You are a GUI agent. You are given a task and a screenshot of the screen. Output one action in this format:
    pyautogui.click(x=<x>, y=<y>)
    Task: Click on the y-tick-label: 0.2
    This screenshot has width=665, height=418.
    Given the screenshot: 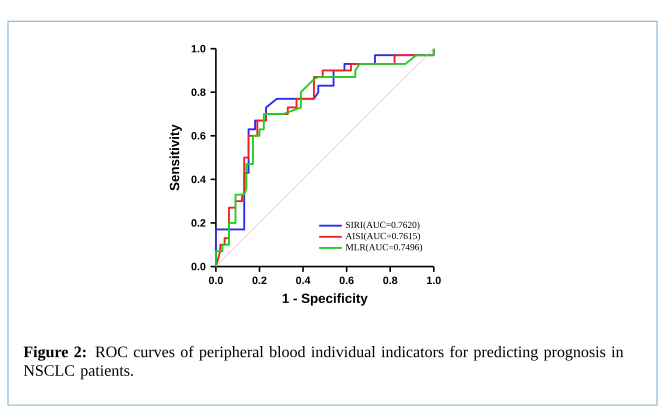 What is the action you would take?
    pyautogui.click(x=198, y=222)
    